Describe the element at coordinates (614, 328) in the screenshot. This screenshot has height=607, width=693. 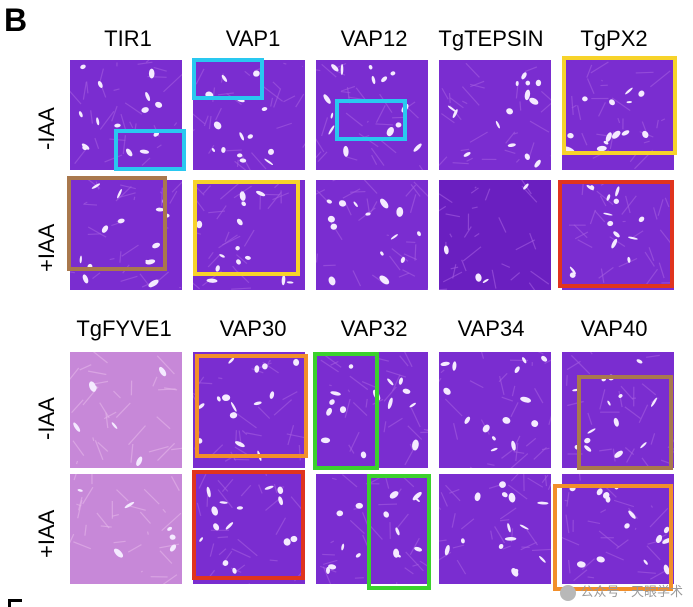
I see `column-label-vap40: VAP40` at that location.